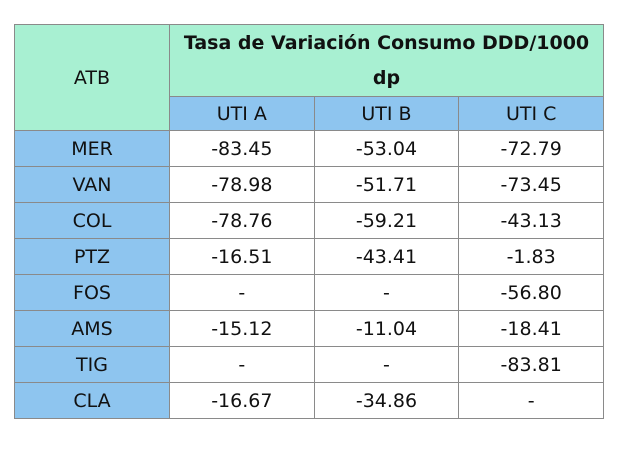 The width and height of the screenshot is (624, 458). I want to click on cell-value: -83.45, so click(242, 148).